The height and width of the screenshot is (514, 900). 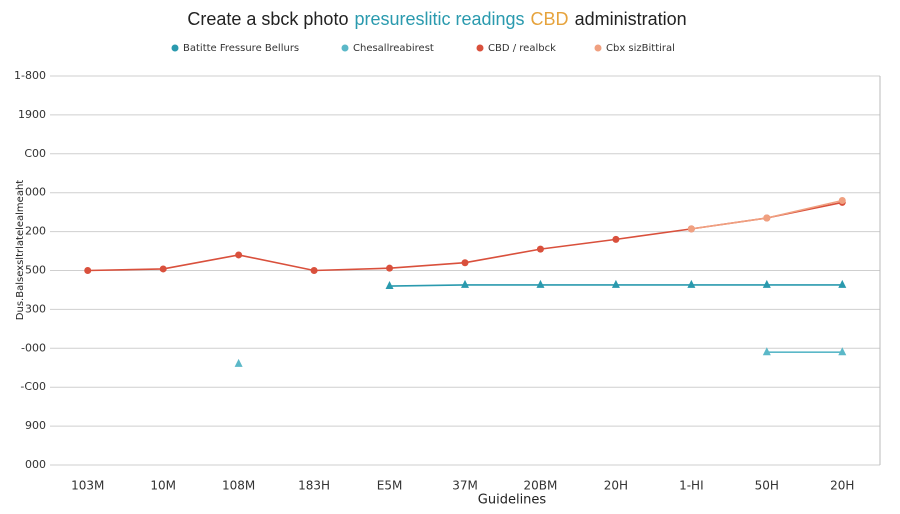 What do you see at coordinates (439, 19) in the screenshot?
I see `title-part: presureslitic readings` at bounding box center [439, 19].